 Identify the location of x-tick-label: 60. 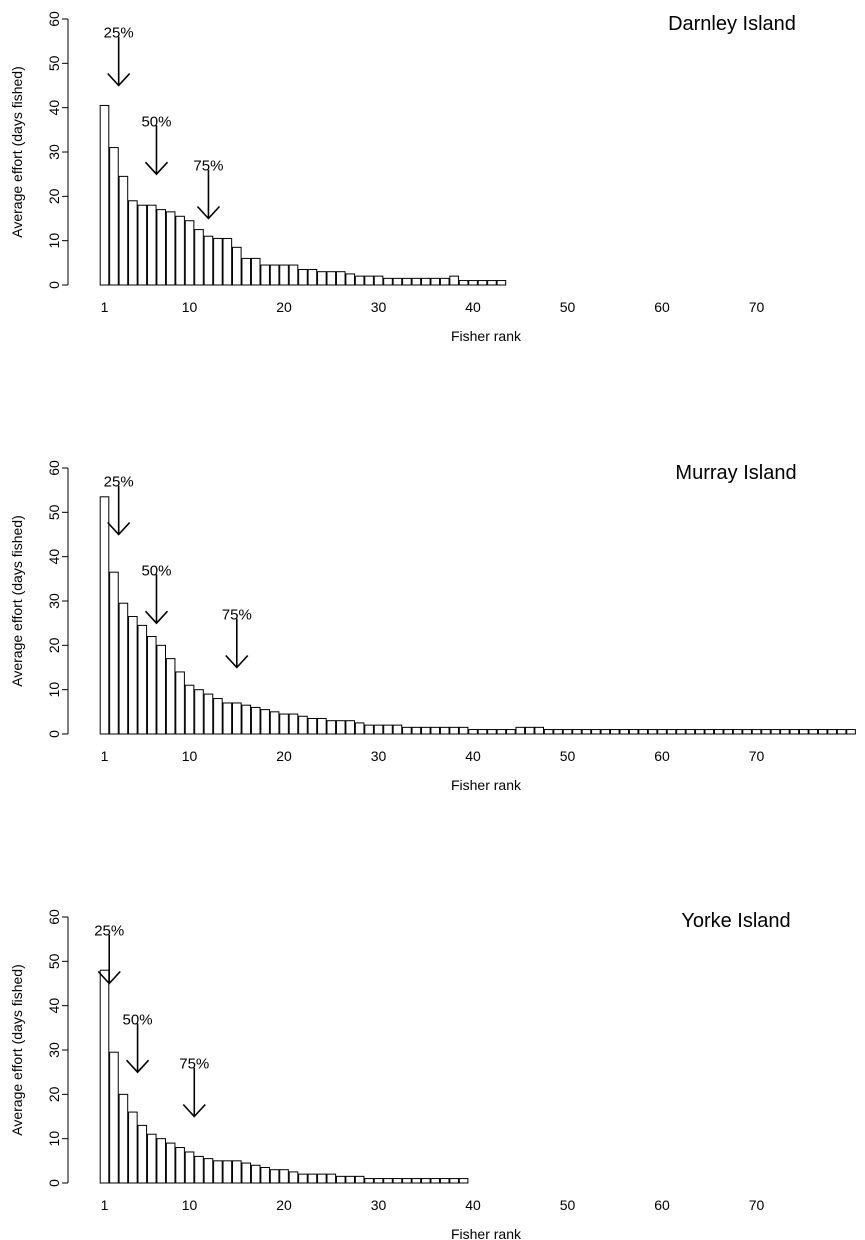
(662, 1205).